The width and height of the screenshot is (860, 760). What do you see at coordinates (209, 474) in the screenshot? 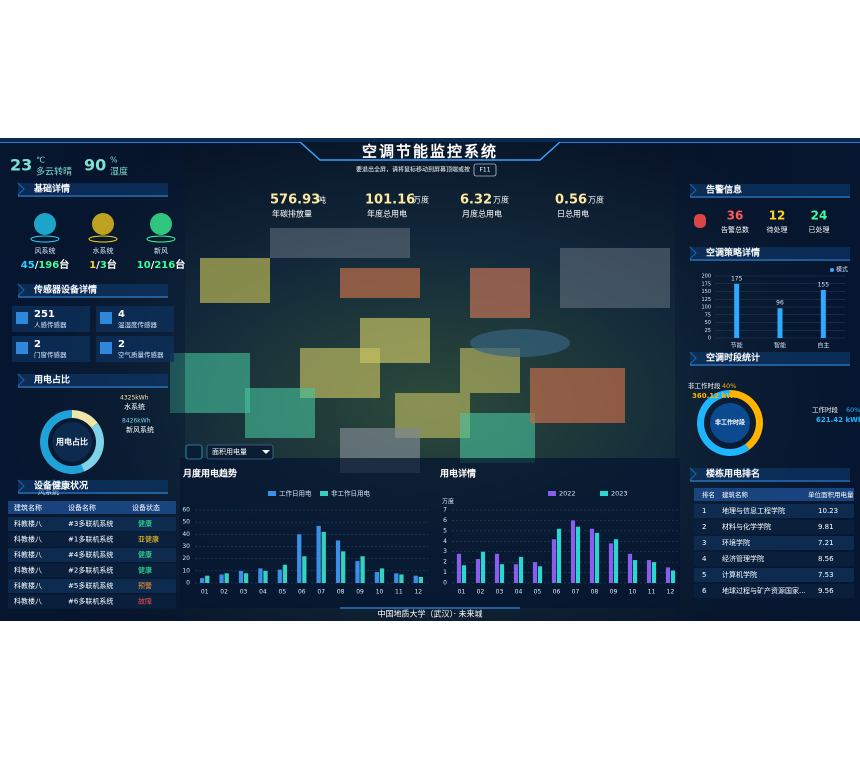
I see `chart-title: 月度用电趋势` at bounding box center [209, 474].